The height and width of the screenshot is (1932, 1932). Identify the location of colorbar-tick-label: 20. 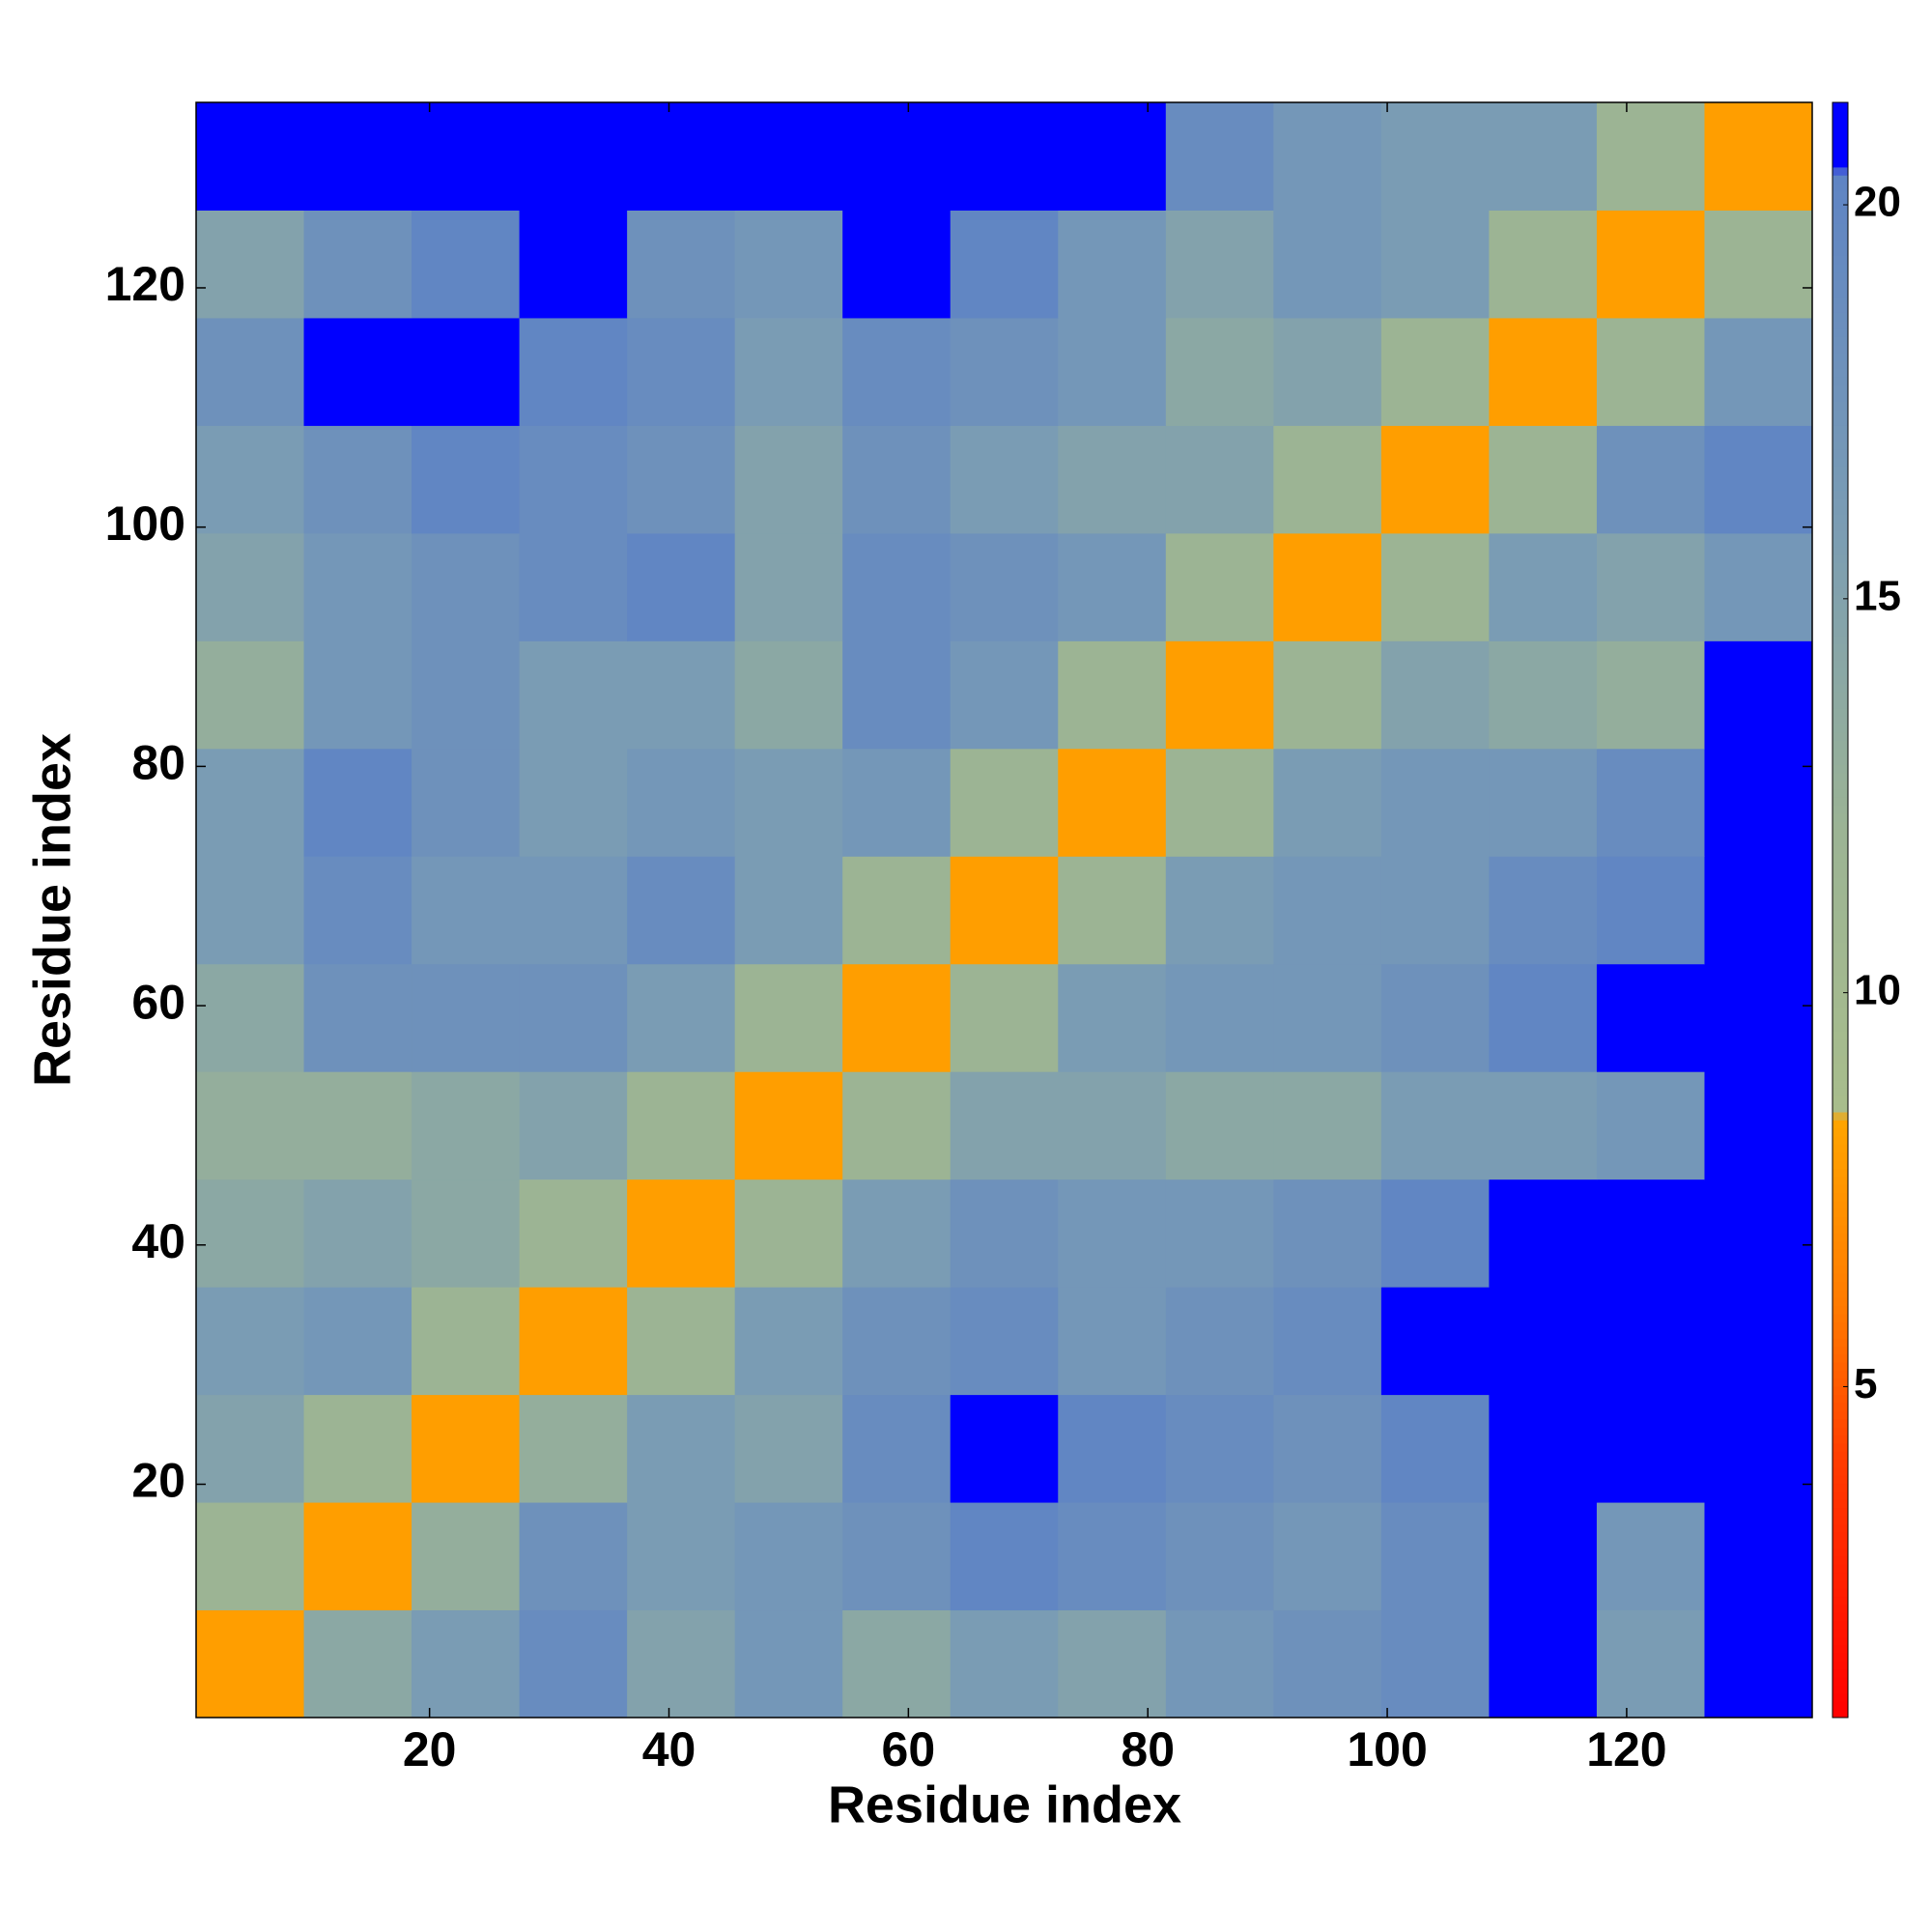
(1877, 202).